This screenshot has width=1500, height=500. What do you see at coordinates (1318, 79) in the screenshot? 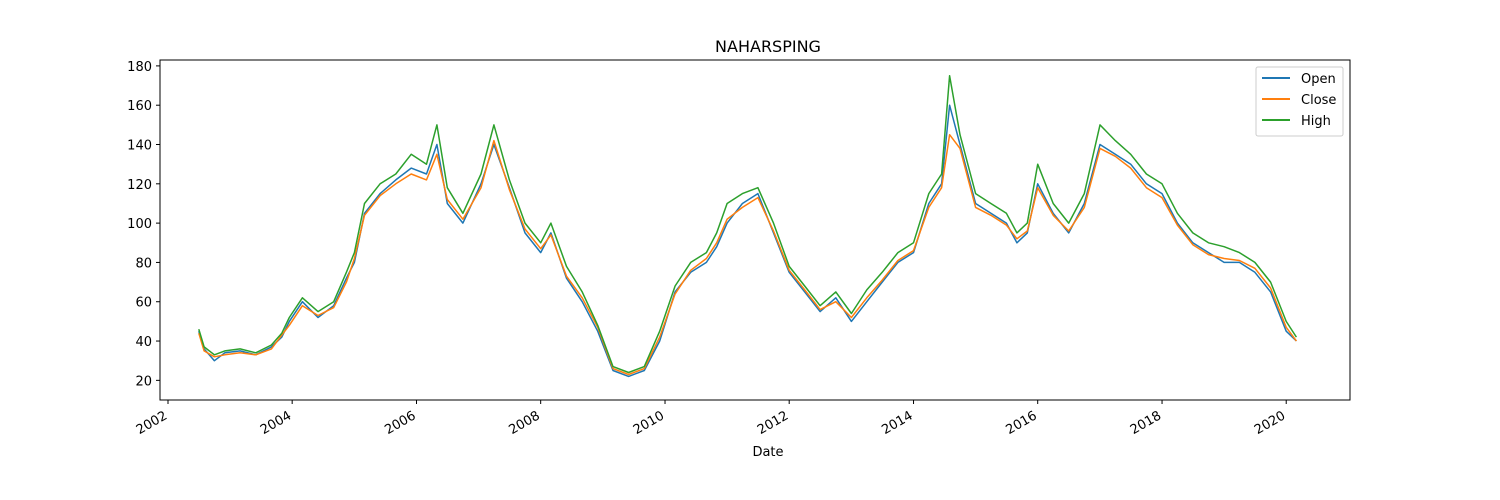
I see `legend-label-open: Open` at bounding box center [1318, 79].